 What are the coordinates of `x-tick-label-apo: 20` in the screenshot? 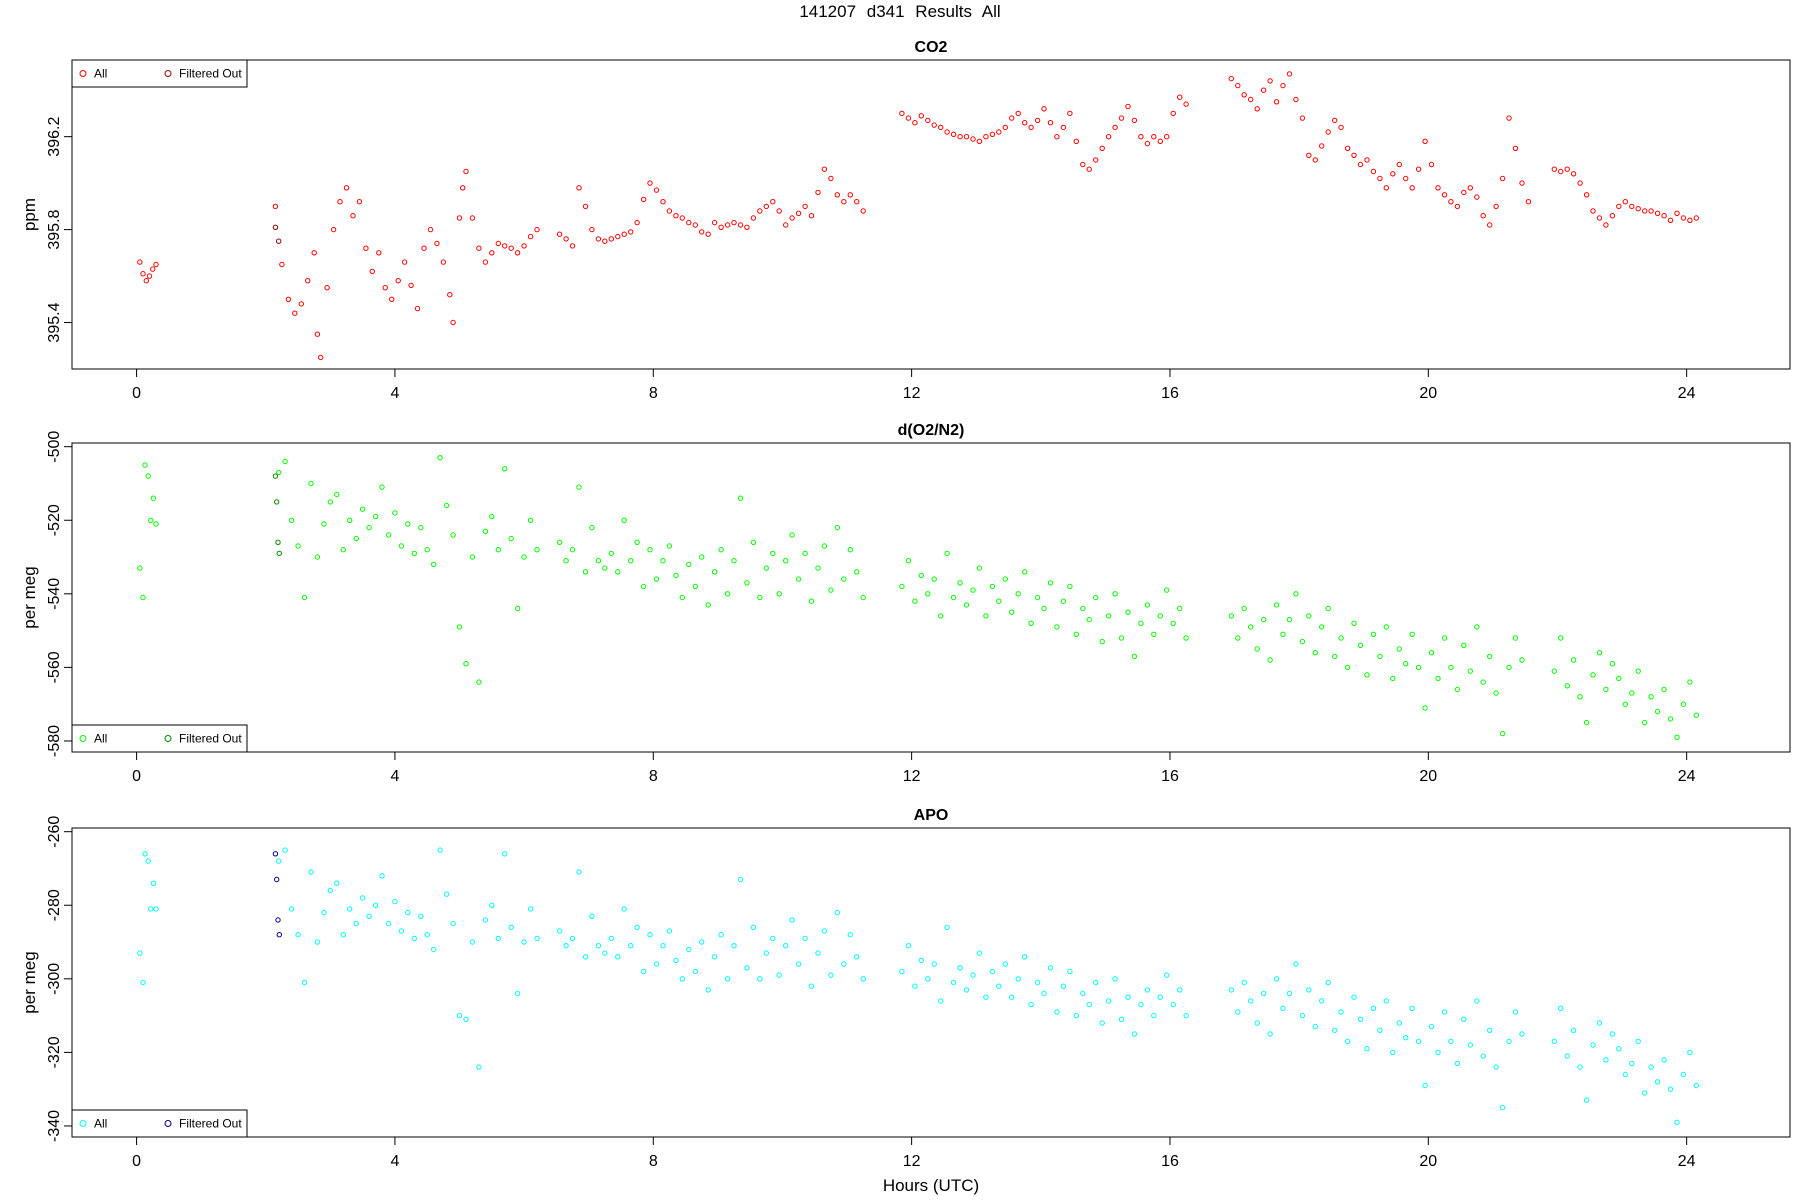 It's located at (1428, 1161).